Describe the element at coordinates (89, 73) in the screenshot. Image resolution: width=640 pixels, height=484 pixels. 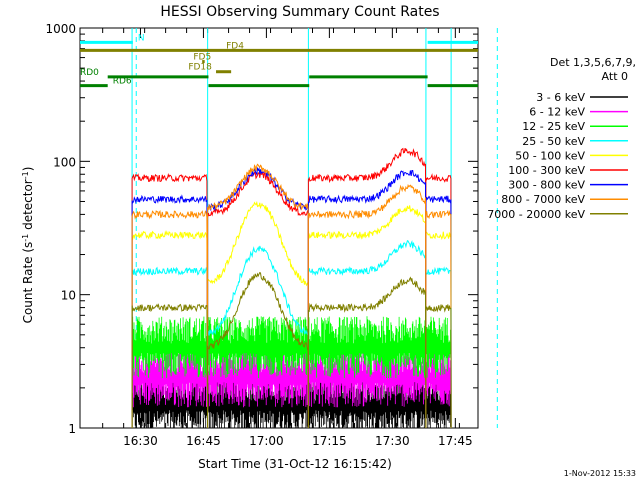
I see `flag-label-rd0: RD0` at that location.